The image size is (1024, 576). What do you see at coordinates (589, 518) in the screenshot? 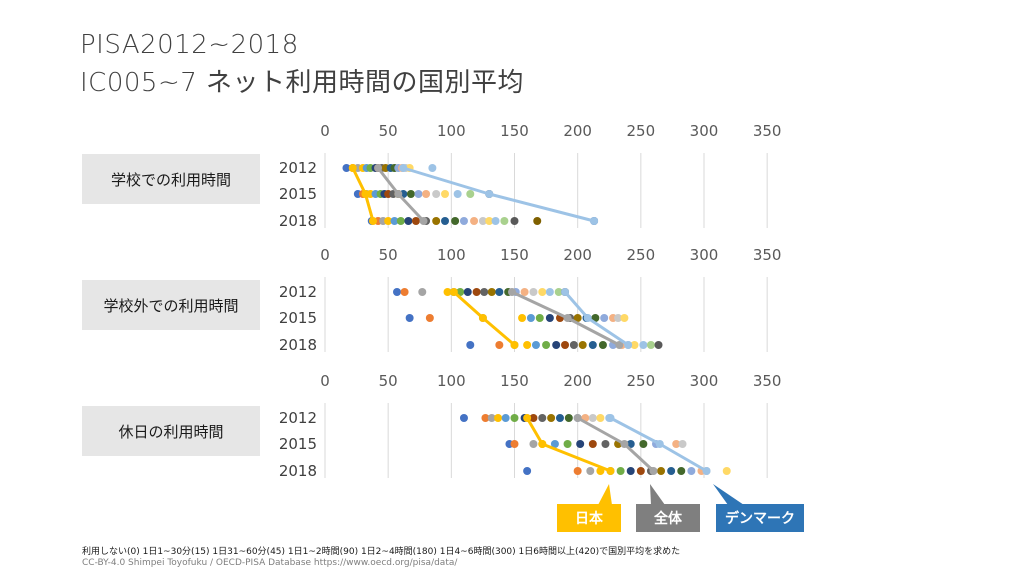
I see `callout-japan: 日本` at bounding box center [589, 518].